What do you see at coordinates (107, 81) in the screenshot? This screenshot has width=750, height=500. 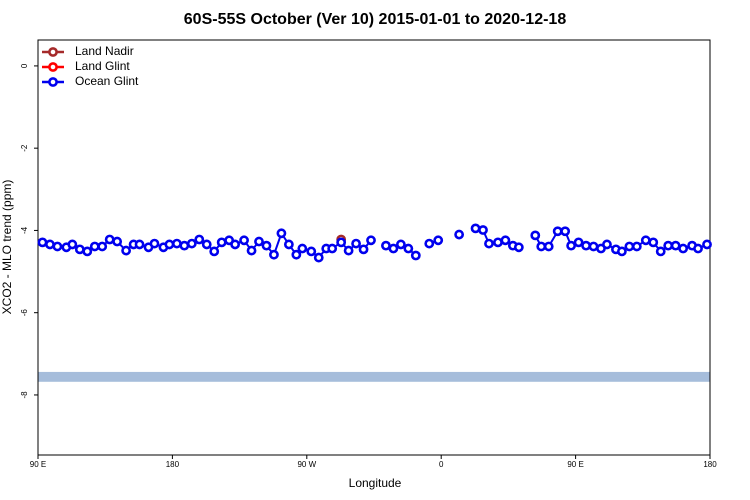 I see `legend-label: Ocean Glint` at bounding box center [107, 81].